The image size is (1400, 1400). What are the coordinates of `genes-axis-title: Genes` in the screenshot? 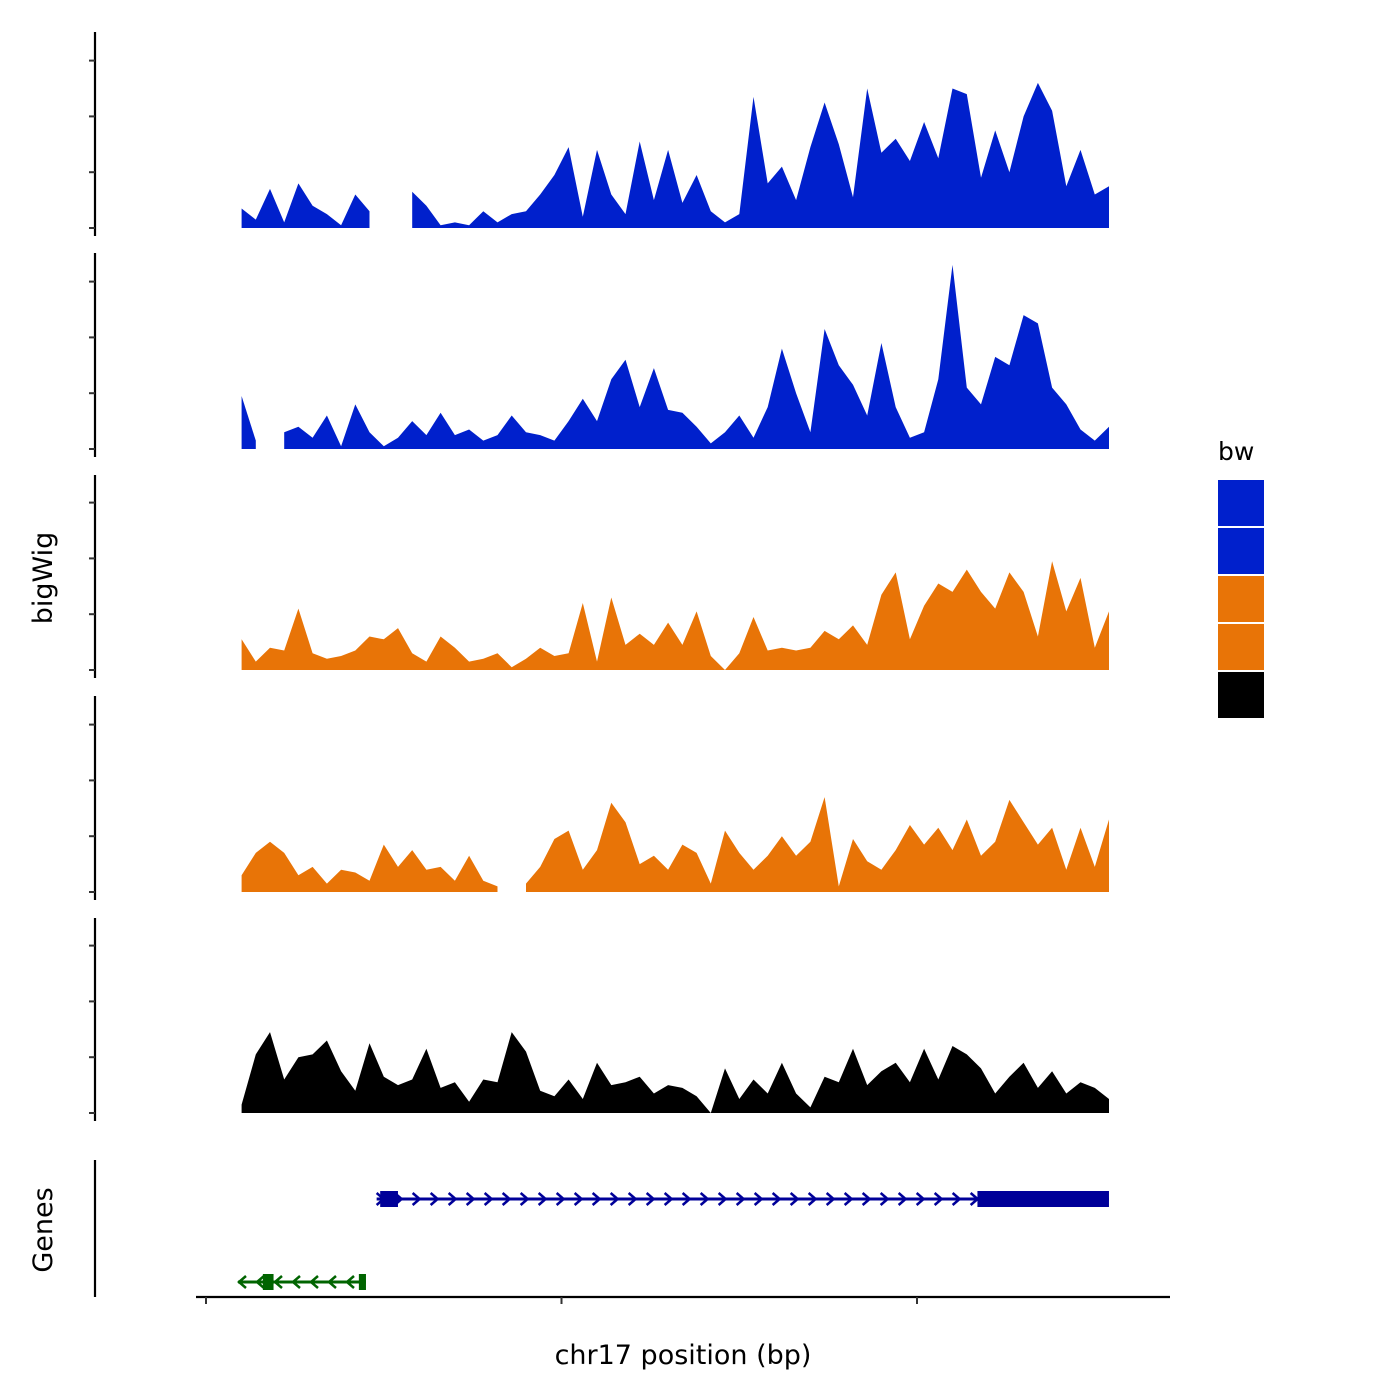 It's located at (43, 1229).